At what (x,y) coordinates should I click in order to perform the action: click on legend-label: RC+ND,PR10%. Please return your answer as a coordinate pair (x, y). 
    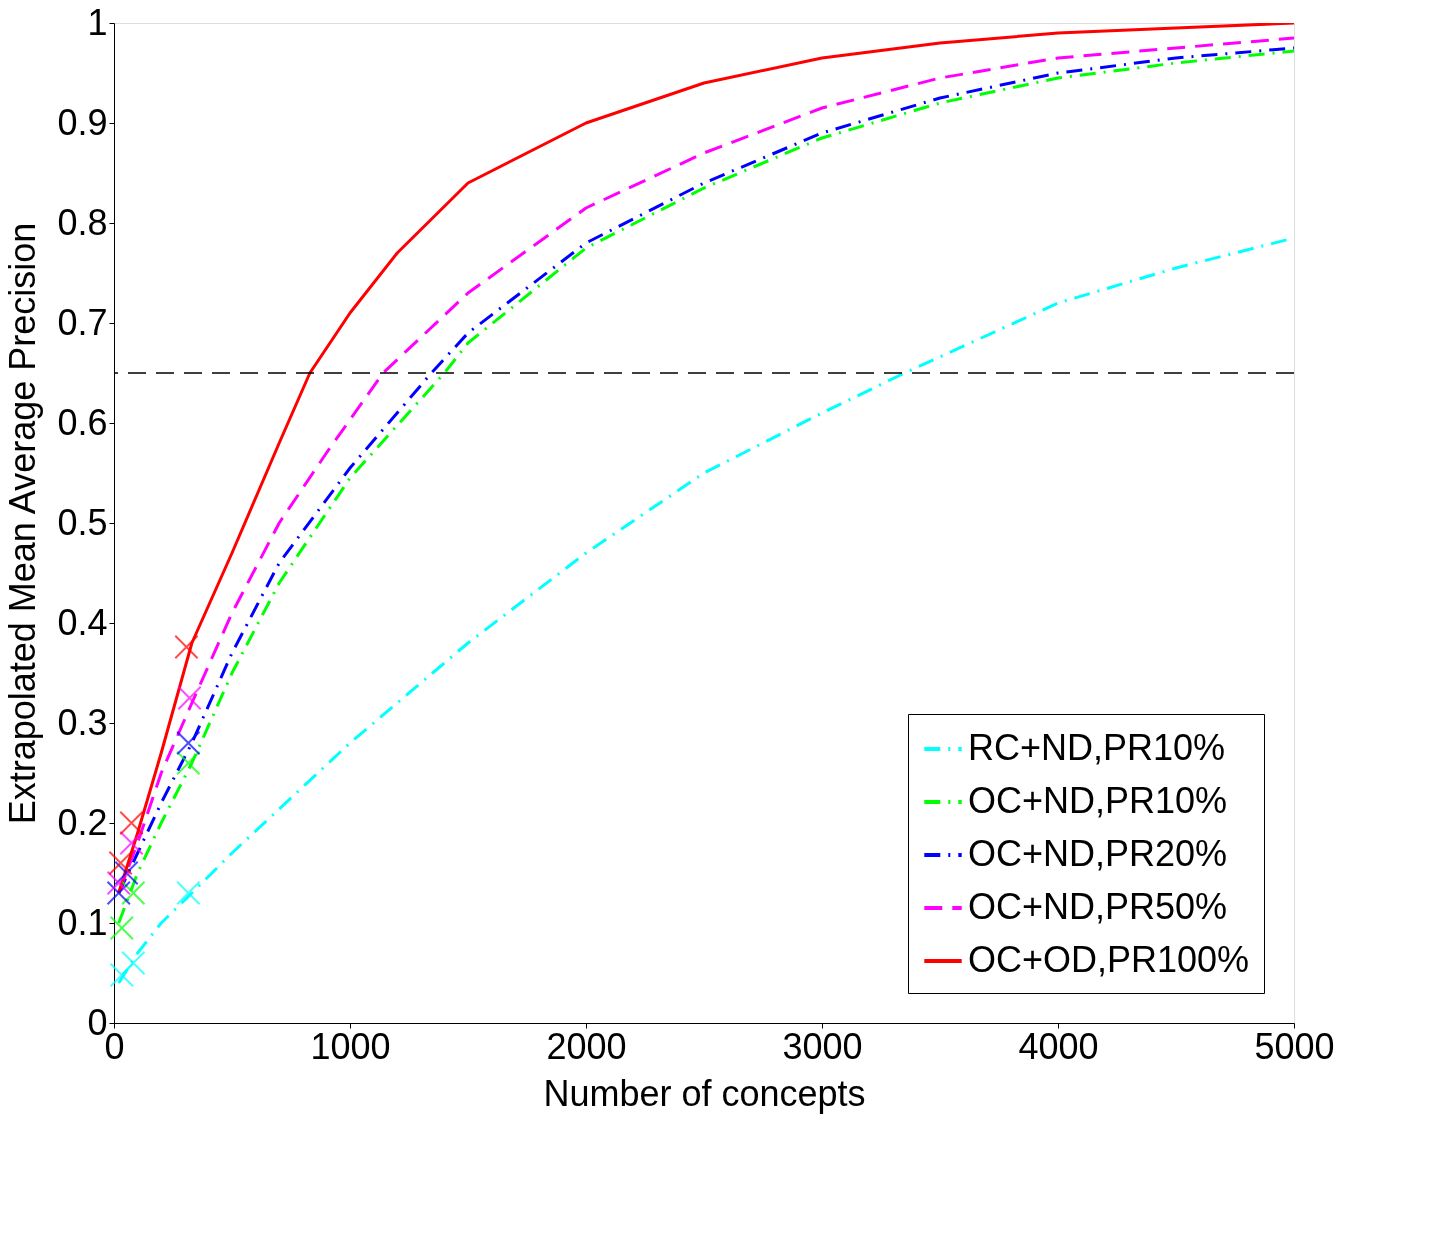
    Looking at the image, I should click on (1097, 747).